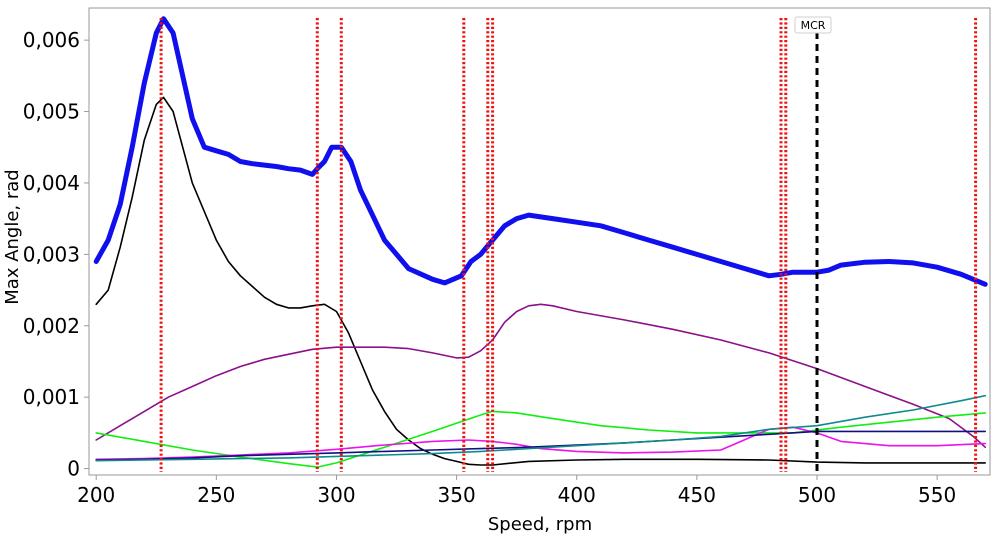 This screenshot has height=540, width=1000. I want to click on x-tick-label: 350, so click(457, 495).